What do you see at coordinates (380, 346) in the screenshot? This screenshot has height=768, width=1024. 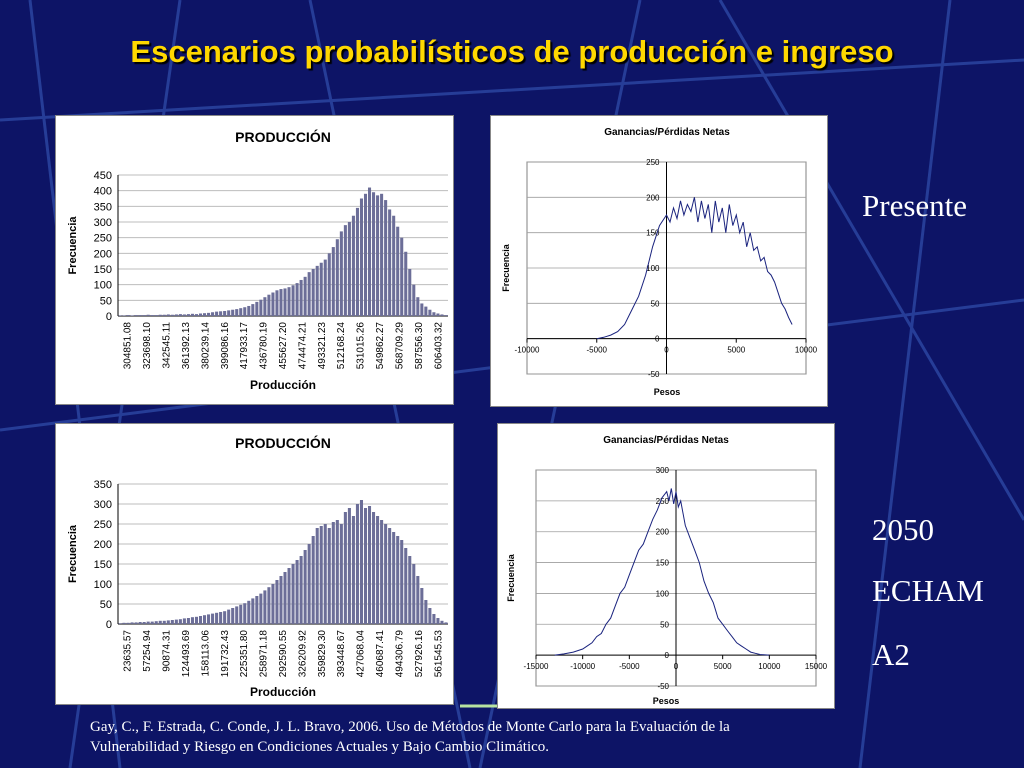 I see `x-tick-label: 549862.27` at bounding box center [380, 346].